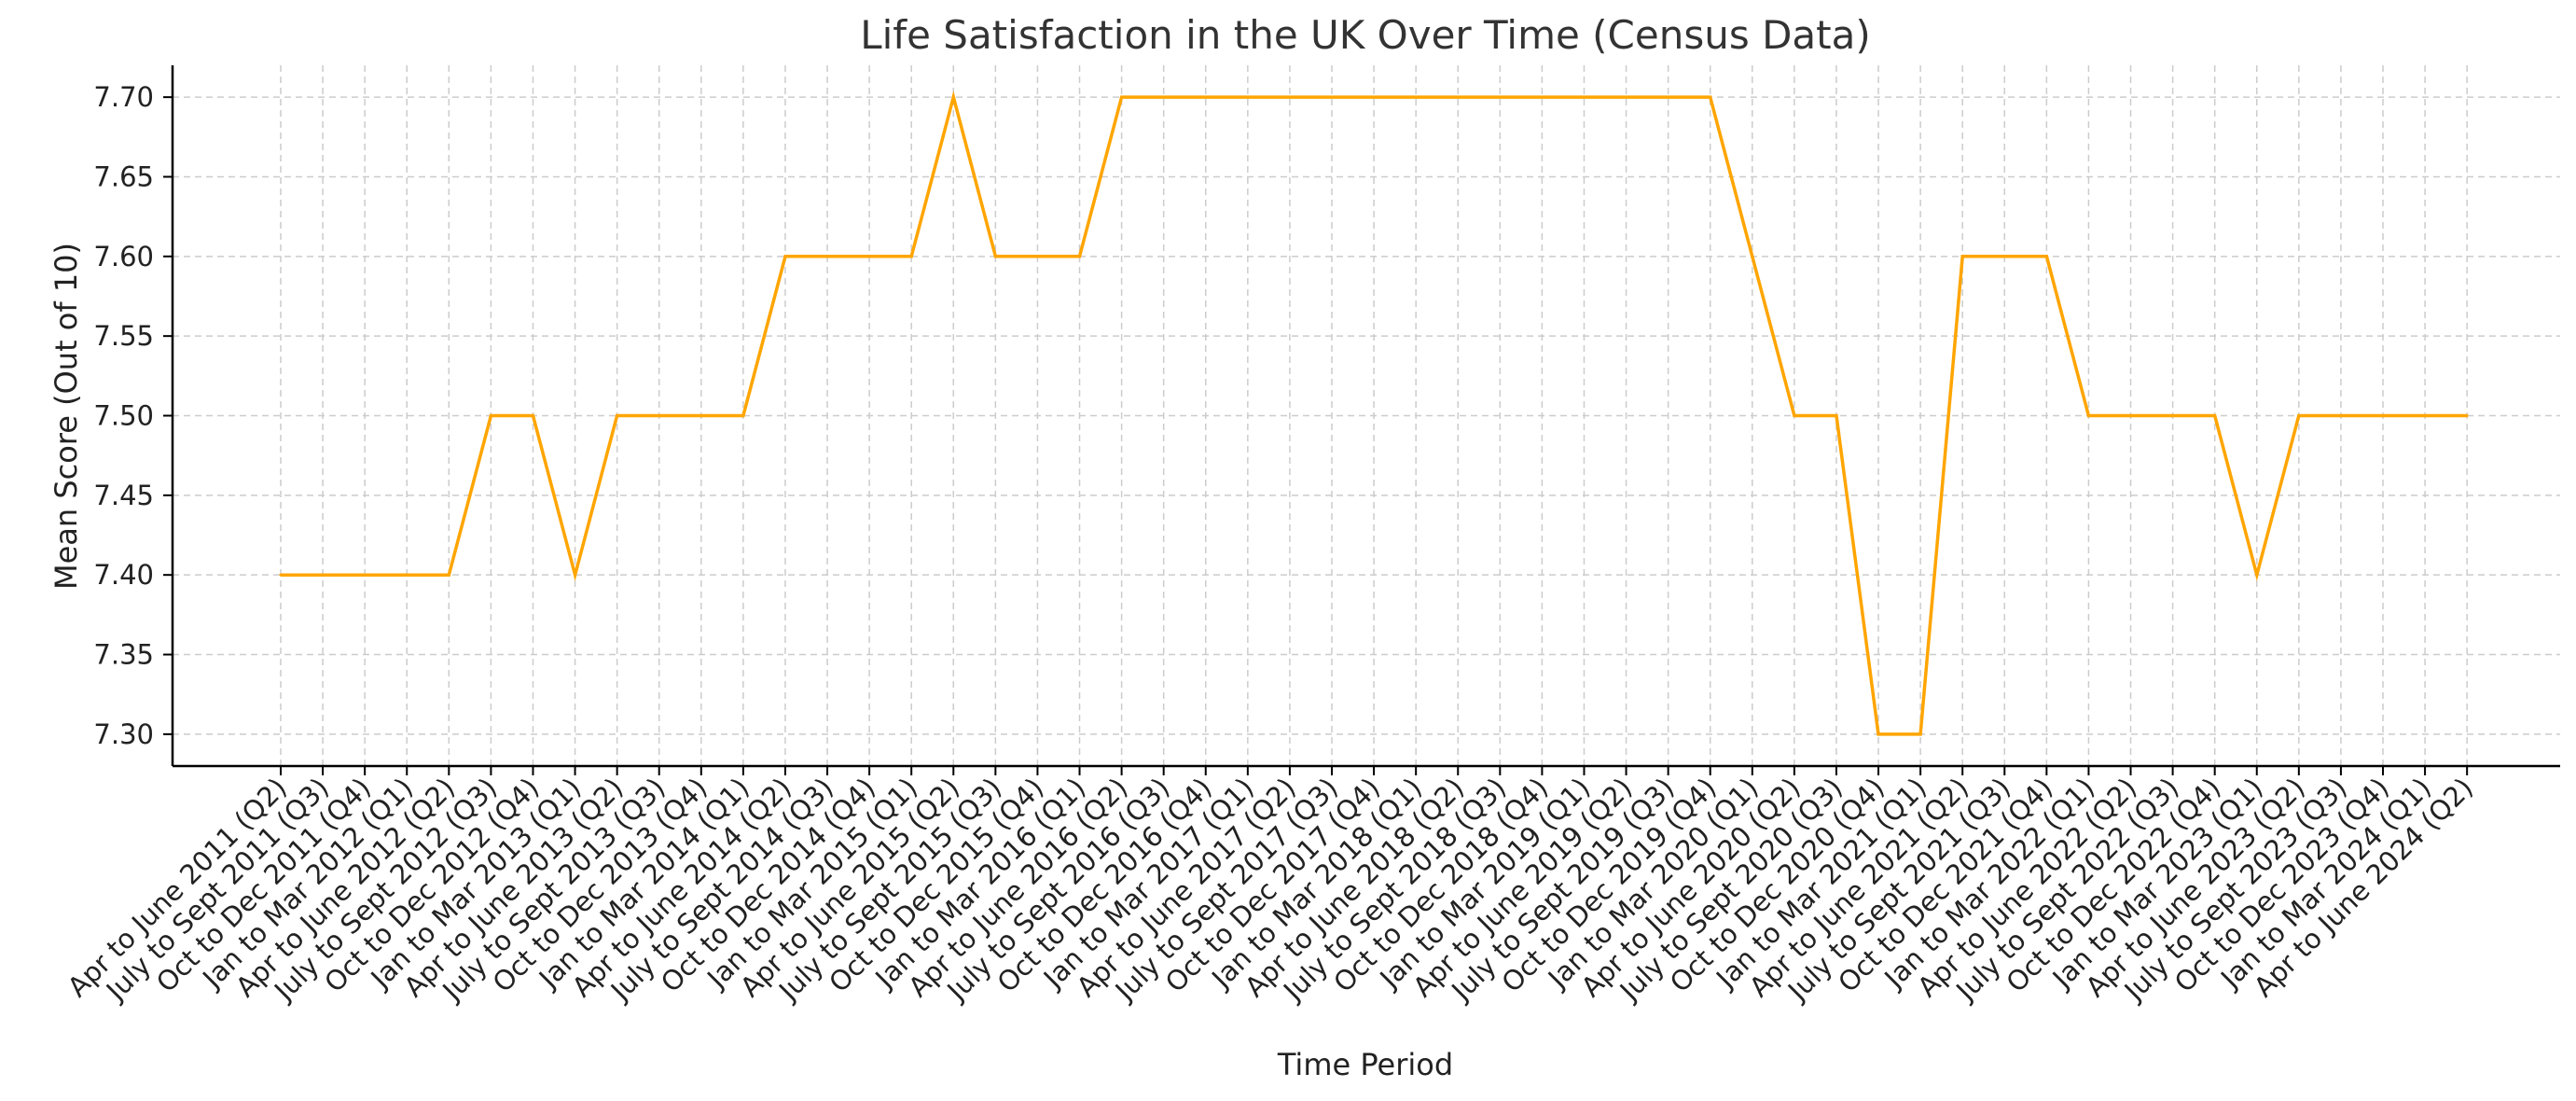 Image resolution: width=2576 pixels, height=1101 pixels. I want to click on y-tick-label: 7.50, so click(123, 416).